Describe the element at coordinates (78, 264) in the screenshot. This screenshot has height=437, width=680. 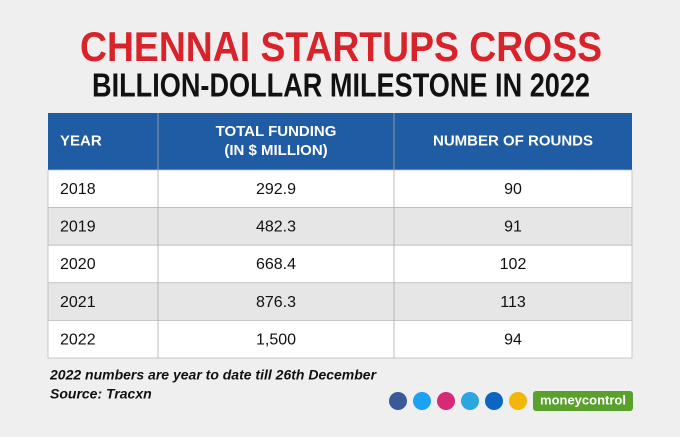
I see `table-cell: 2020` at that location.